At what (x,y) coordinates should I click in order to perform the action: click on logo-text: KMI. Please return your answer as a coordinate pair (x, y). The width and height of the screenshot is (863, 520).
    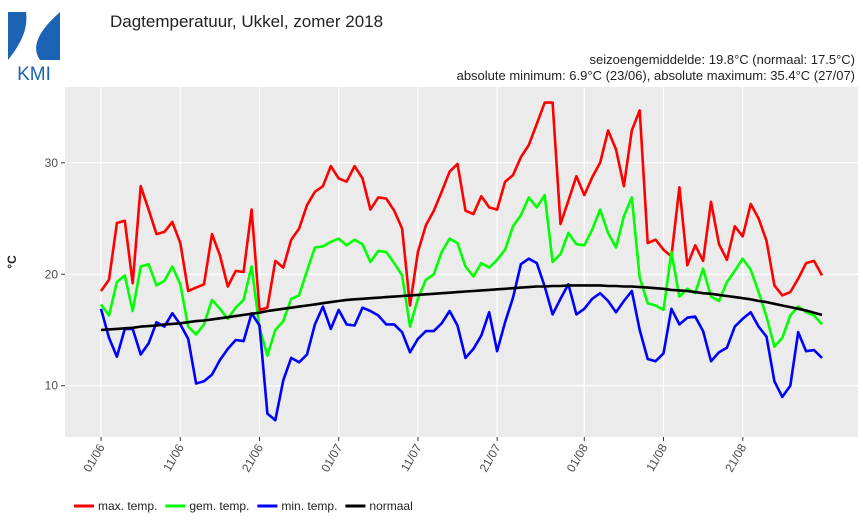
    Looking at the image, I should click on (34, 74).